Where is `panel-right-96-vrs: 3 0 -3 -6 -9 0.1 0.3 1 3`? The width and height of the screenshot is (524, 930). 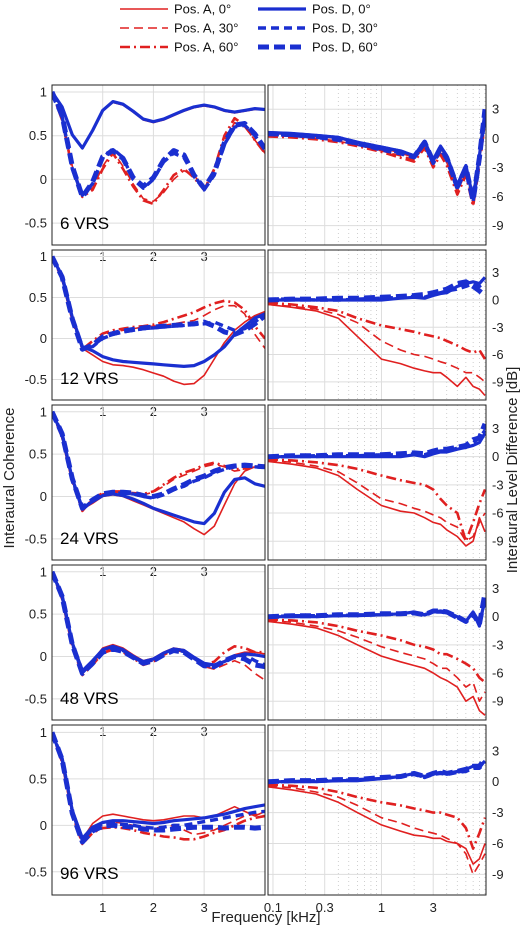
panel-right-96-vrs: 3 0 -3 -6 -9 0.1 0.3 1 3 is located at coordinates (384, 819).